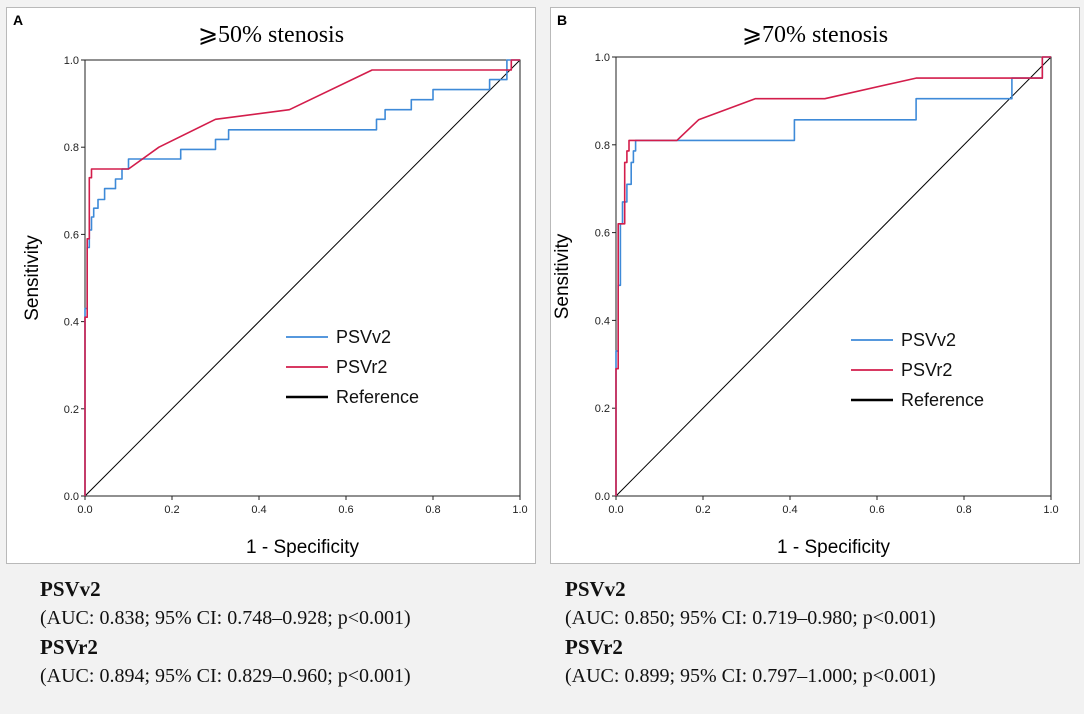  What do you see at coordinates (562, 20) in the screenshot?
I see `panel-letter: B` at bounding box center [562, 20].